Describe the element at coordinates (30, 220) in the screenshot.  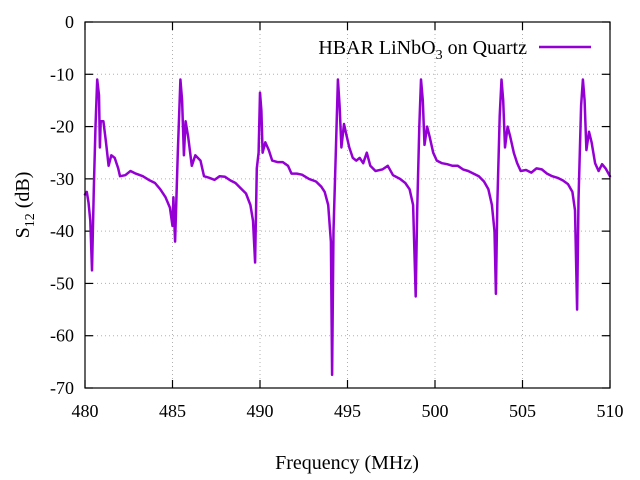
I see `y-axis-label-subscript: 12` at that location.